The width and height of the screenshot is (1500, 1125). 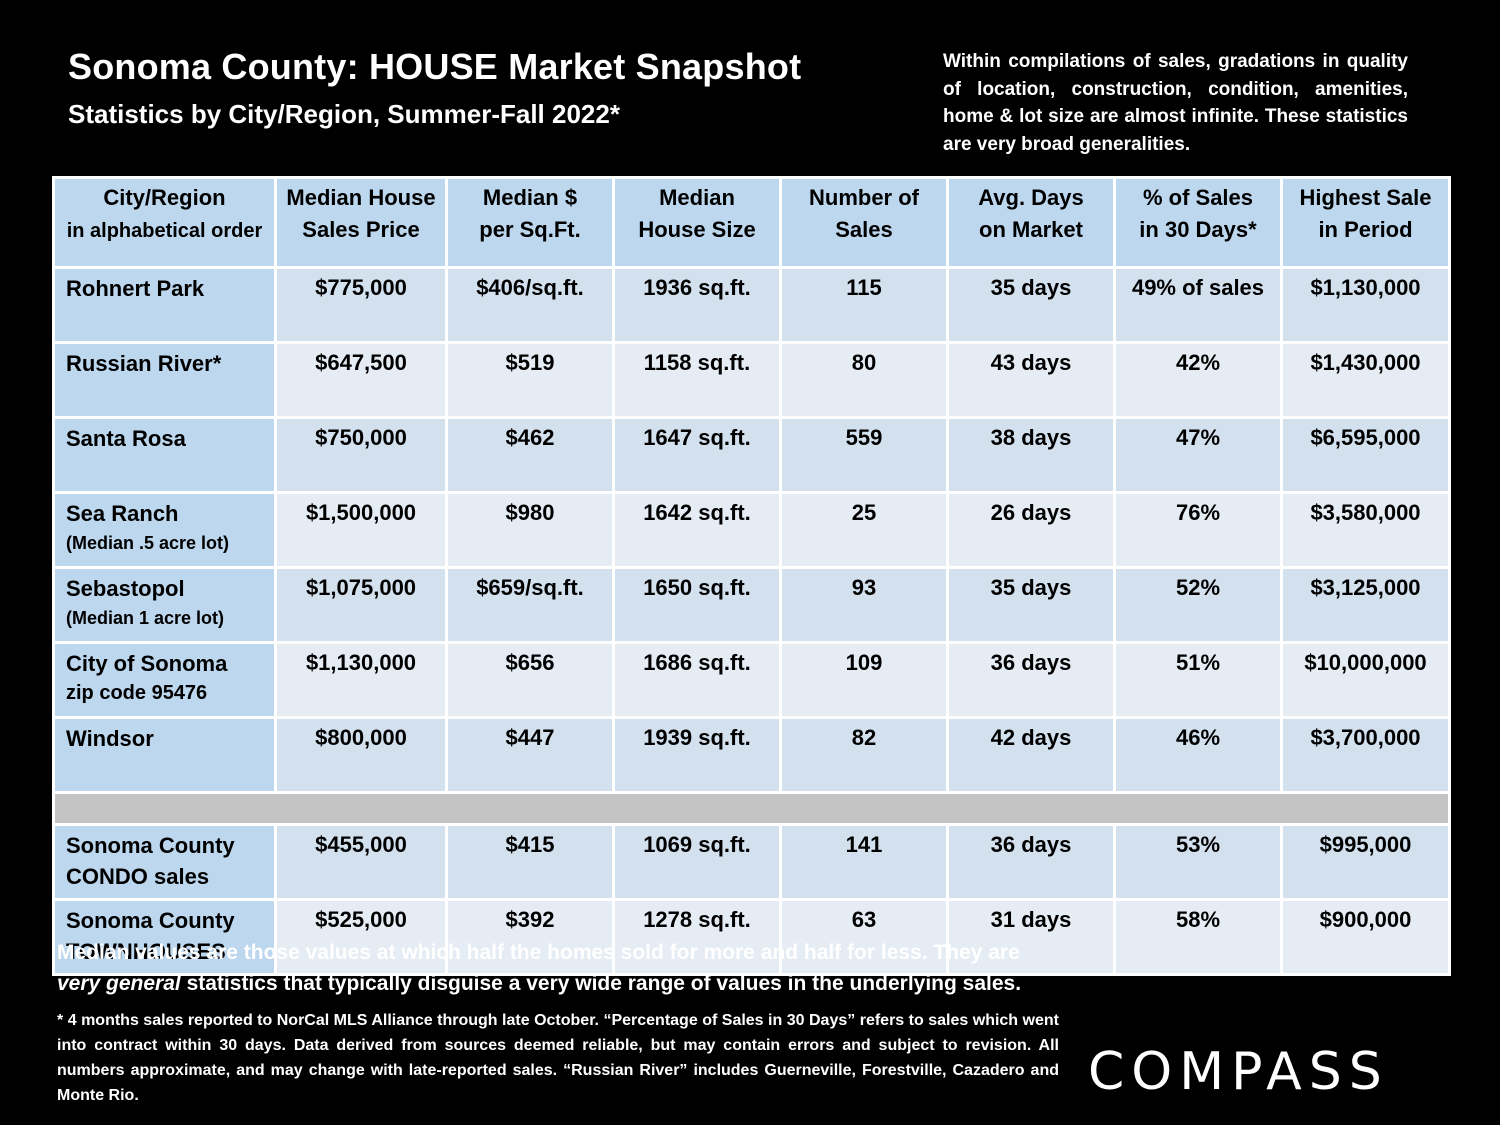 I want to click on cell-psf: $980, so click(x=530, y=530).